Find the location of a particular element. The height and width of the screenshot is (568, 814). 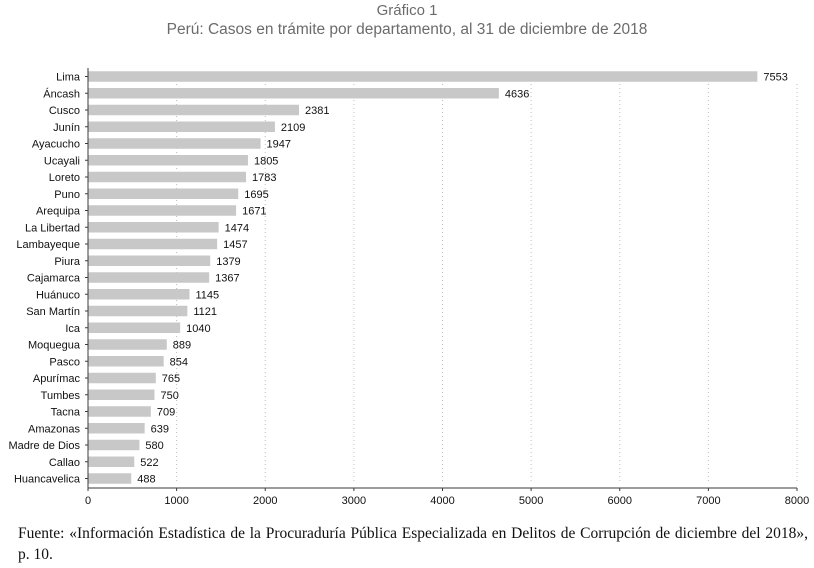

category-label: Tacna is located at coordinates (66, 413).